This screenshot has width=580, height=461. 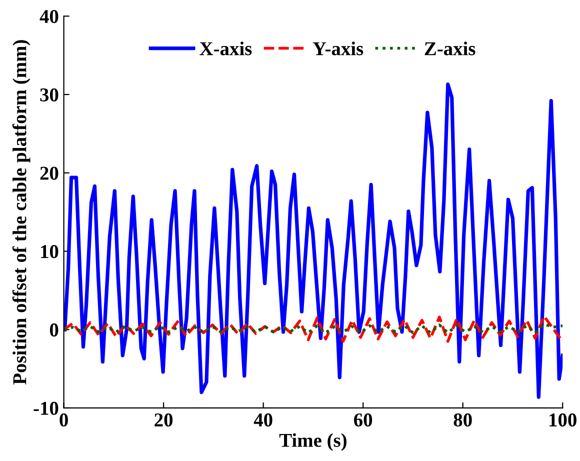 I want to click on y-tick-label: -10, so click(x=46, y=408).